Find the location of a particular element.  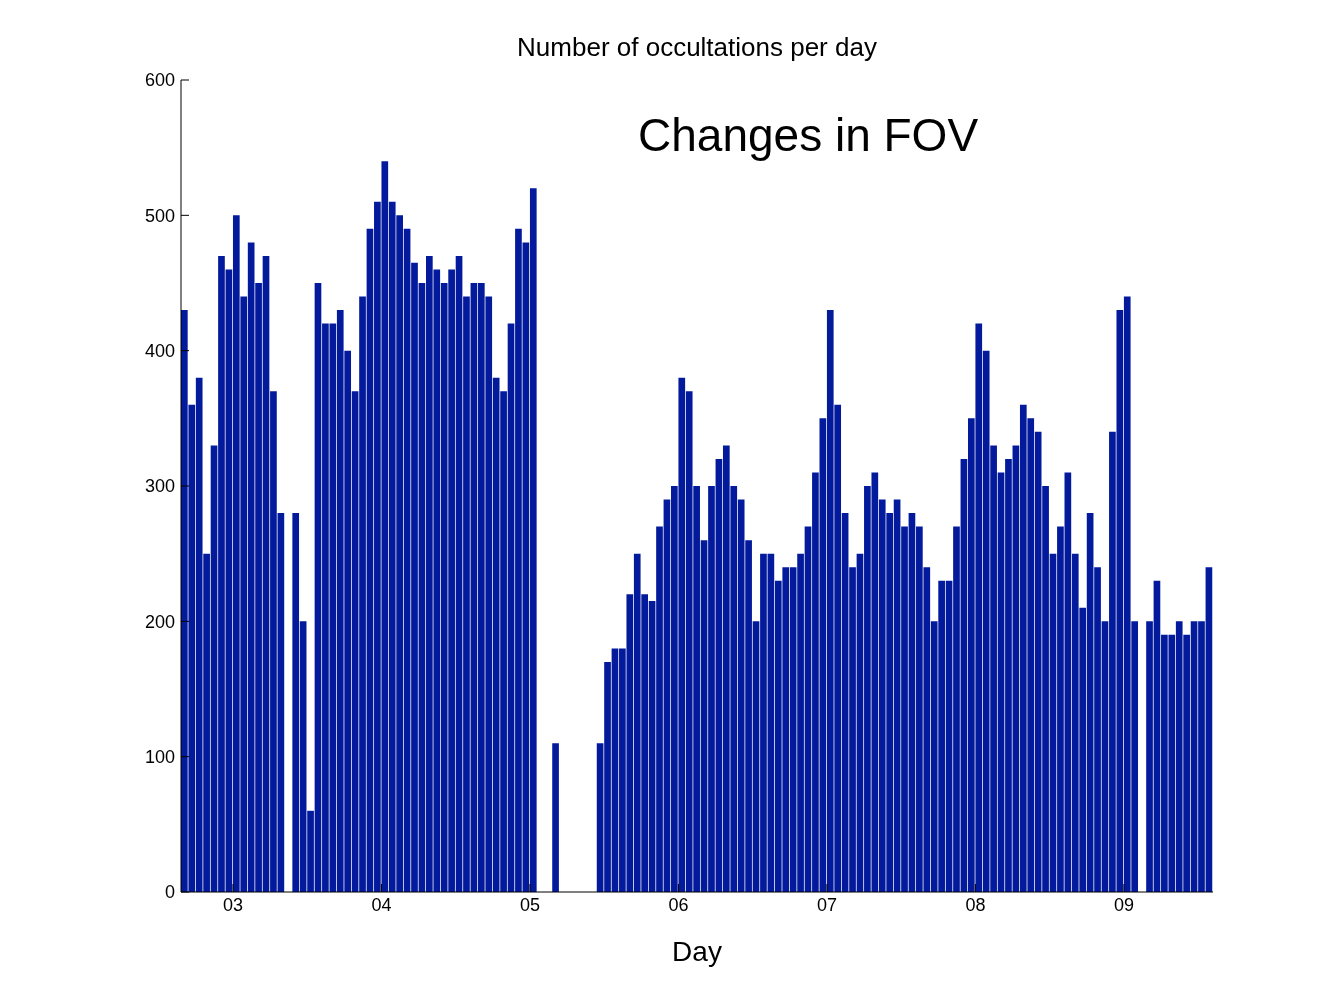

y-tick-label: 300 is located at coordinates (159, 486).